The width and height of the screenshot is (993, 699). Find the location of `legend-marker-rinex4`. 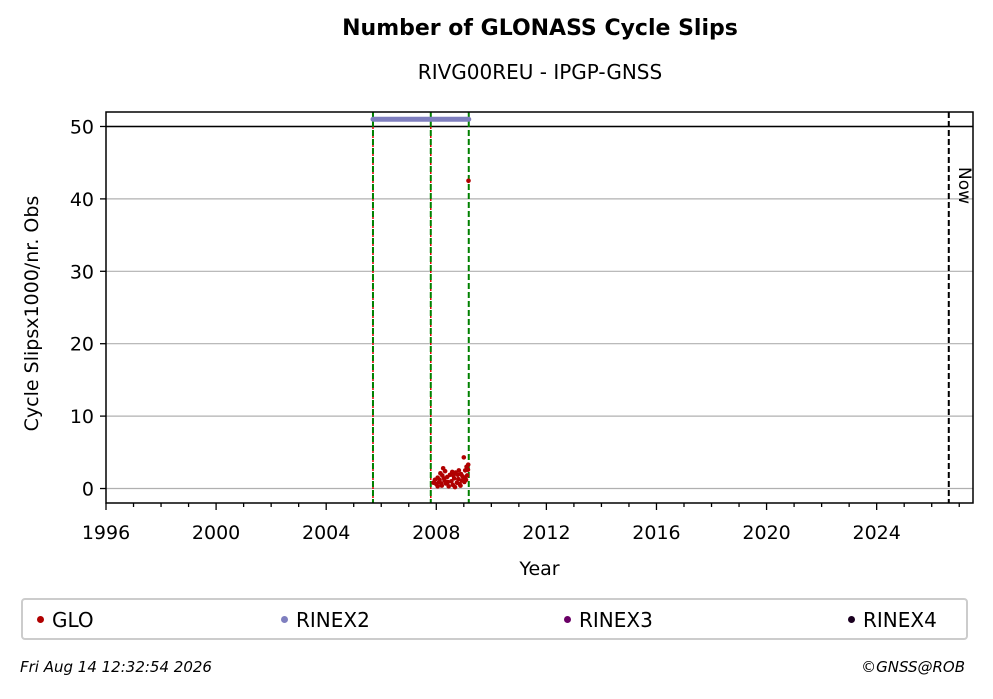

legend-marker-rinex4 is located at coordinates (851, 619).